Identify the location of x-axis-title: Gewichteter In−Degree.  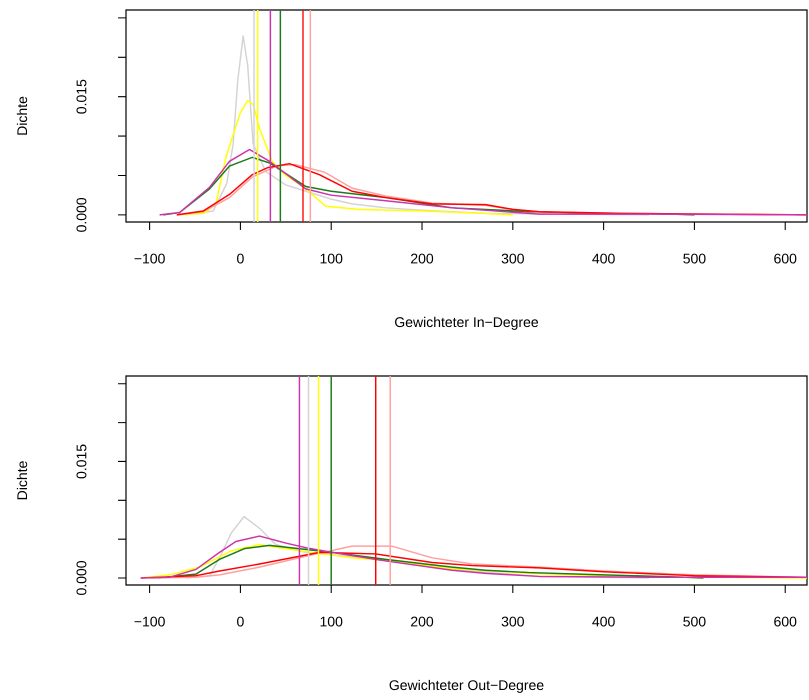
(466, 323).